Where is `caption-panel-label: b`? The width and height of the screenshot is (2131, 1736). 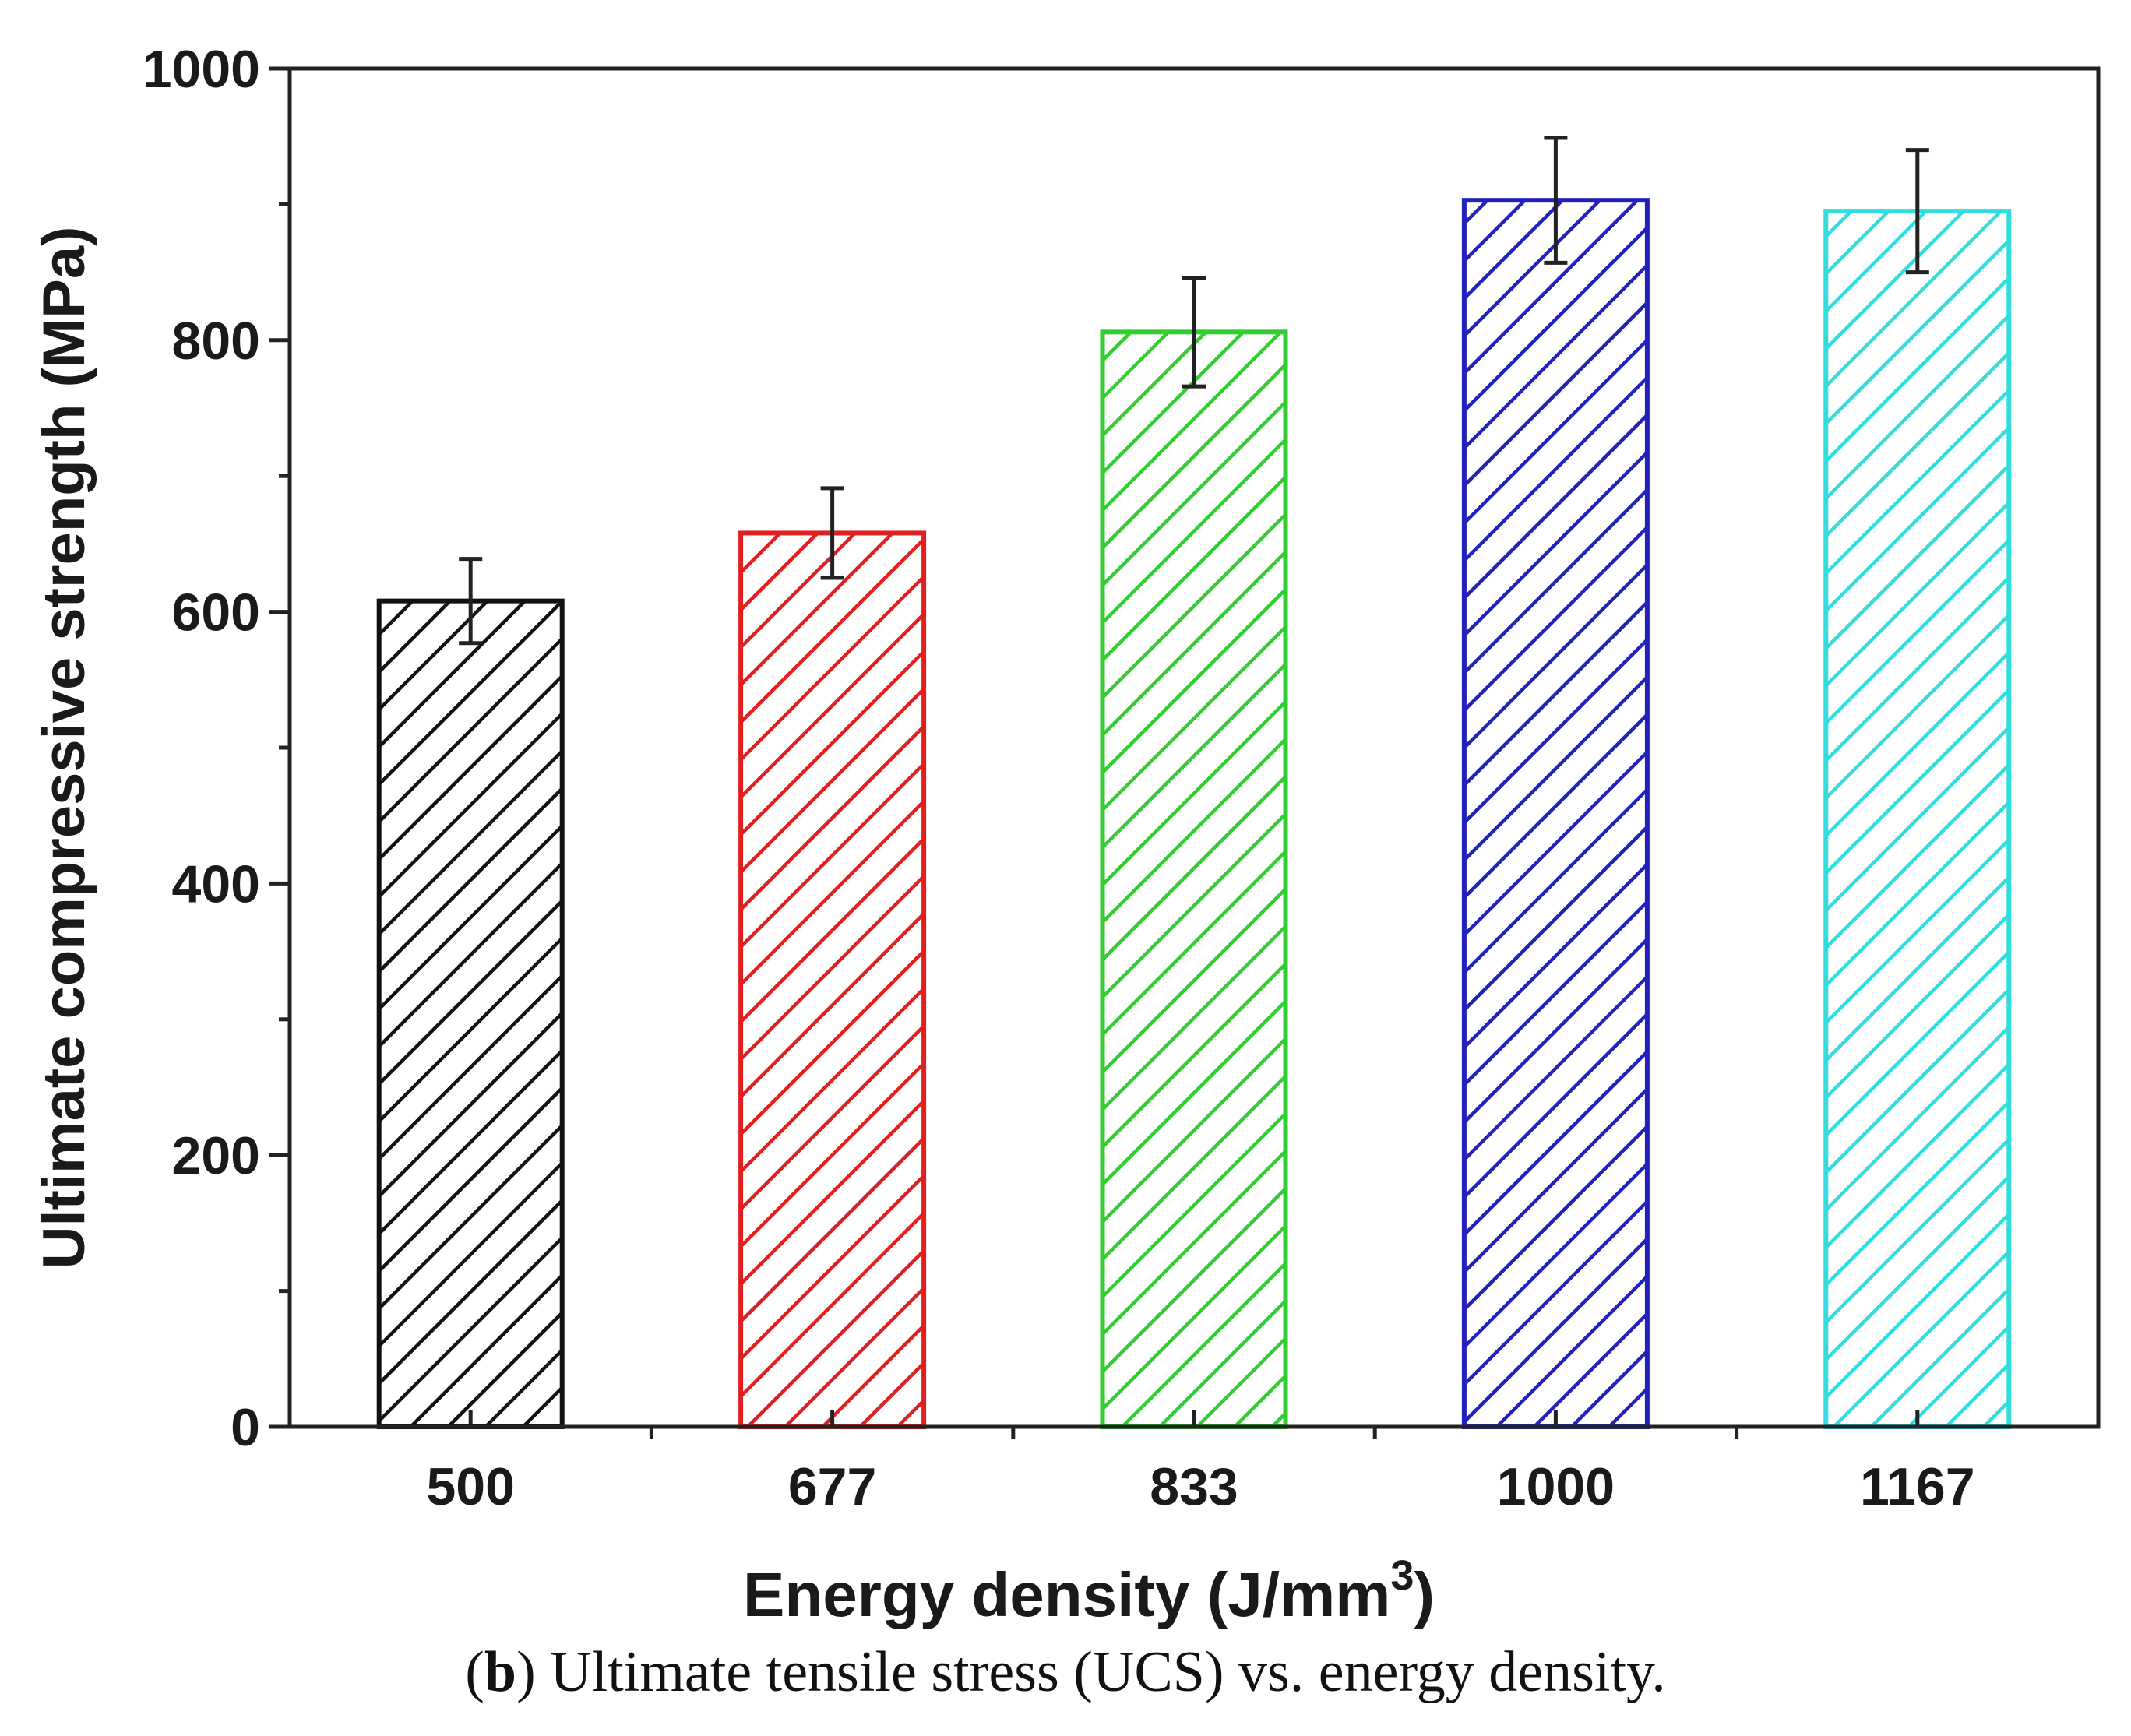
caption-panel-label: b is located at coordinates (500, 1672).